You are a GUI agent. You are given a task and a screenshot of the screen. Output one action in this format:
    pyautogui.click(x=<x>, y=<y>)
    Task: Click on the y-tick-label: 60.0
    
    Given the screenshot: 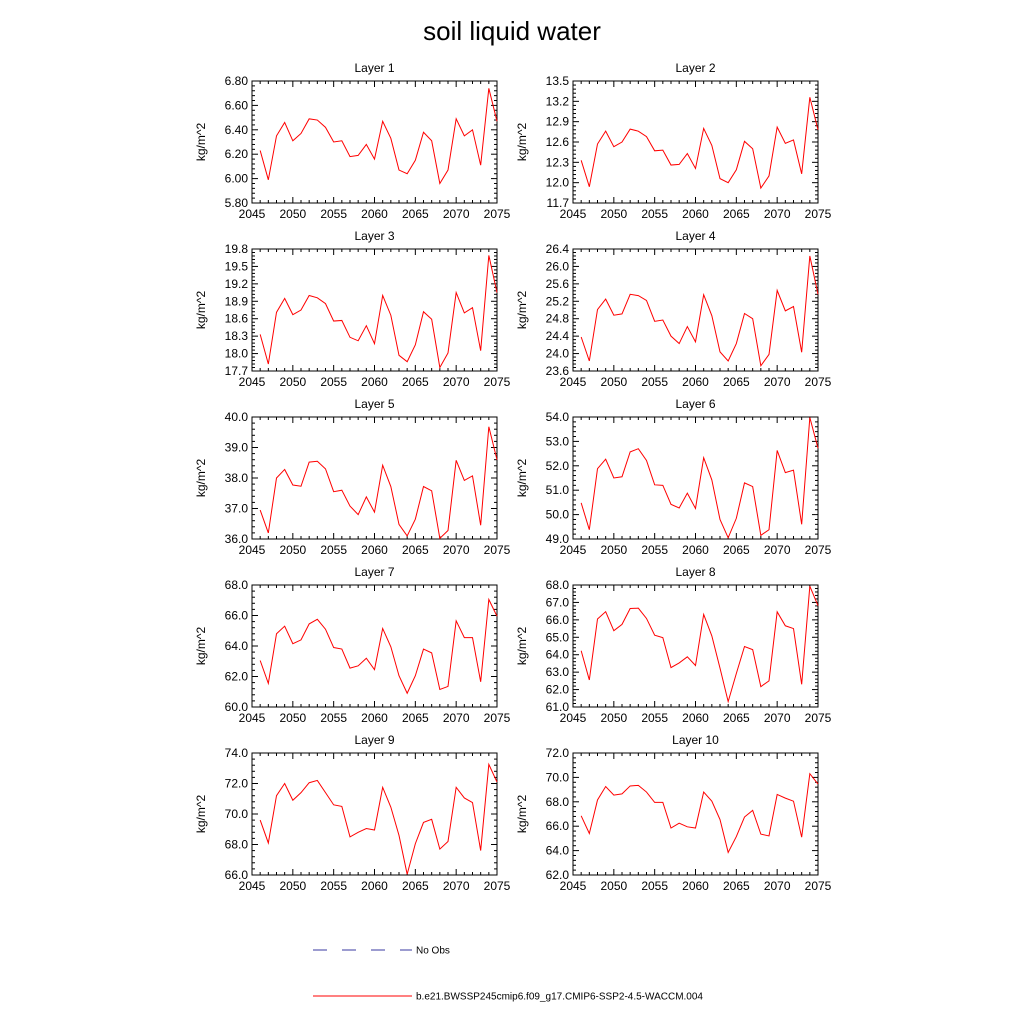 What is the action you would take?
    pyautogui.click(x=237, y=707)
    